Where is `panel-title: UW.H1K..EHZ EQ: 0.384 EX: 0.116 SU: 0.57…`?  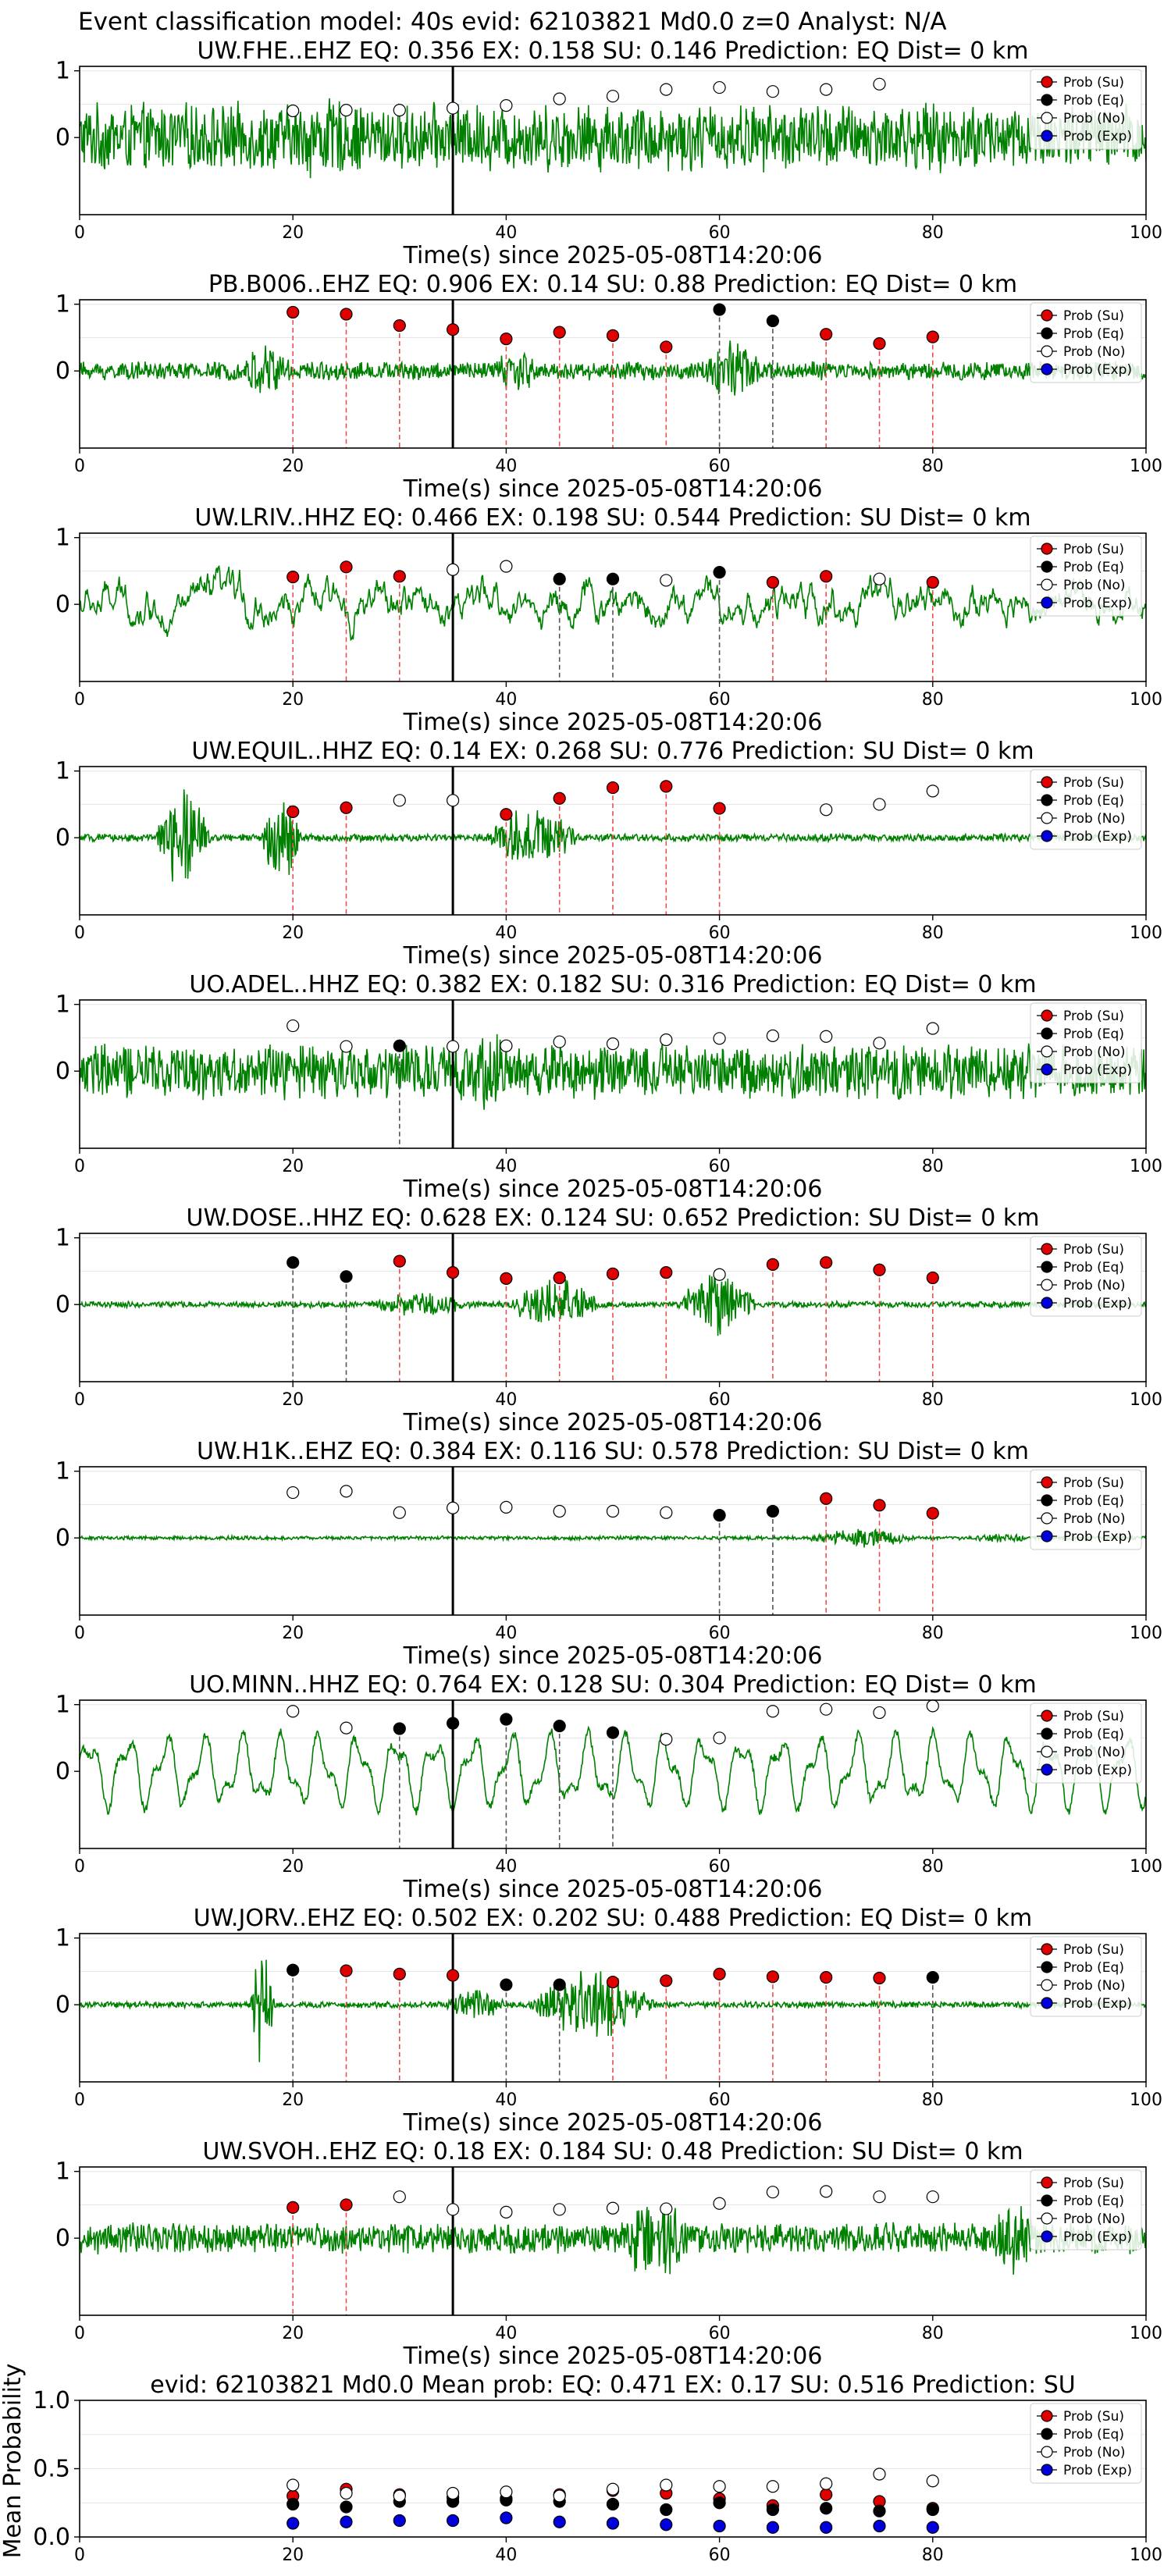
panel-title: UW.H1K..EHZ EQ: 0.384 EX: 0.116 SU: 0.57… is located at coordinates (613, 1451).